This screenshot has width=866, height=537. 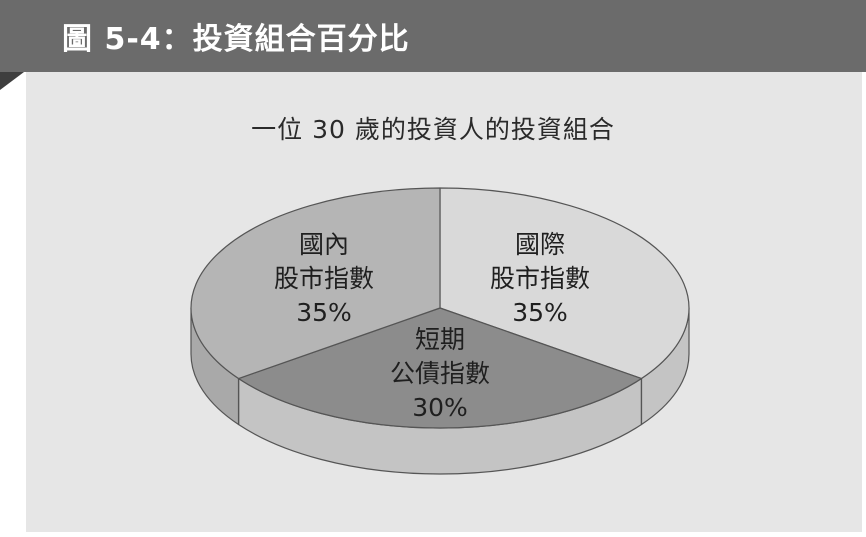 I want to click on slice-label-international: 國際 股市指數 35%, so click(x=540, y=279).